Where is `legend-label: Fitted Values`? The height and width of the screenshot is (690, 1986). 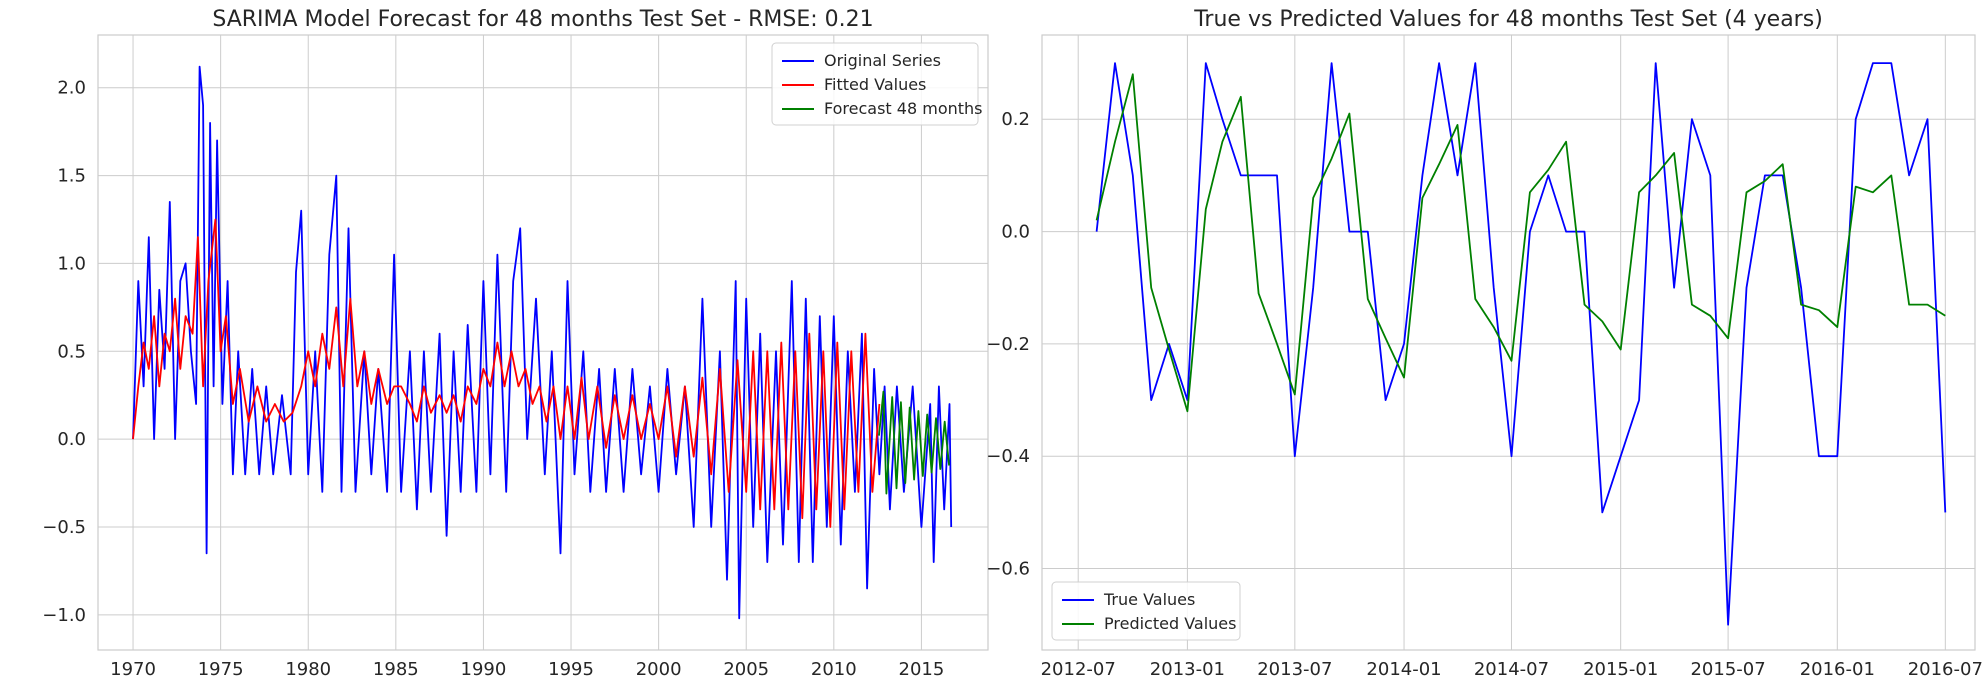
legend-label: Fitted Values is located at coordinates (875, 84).